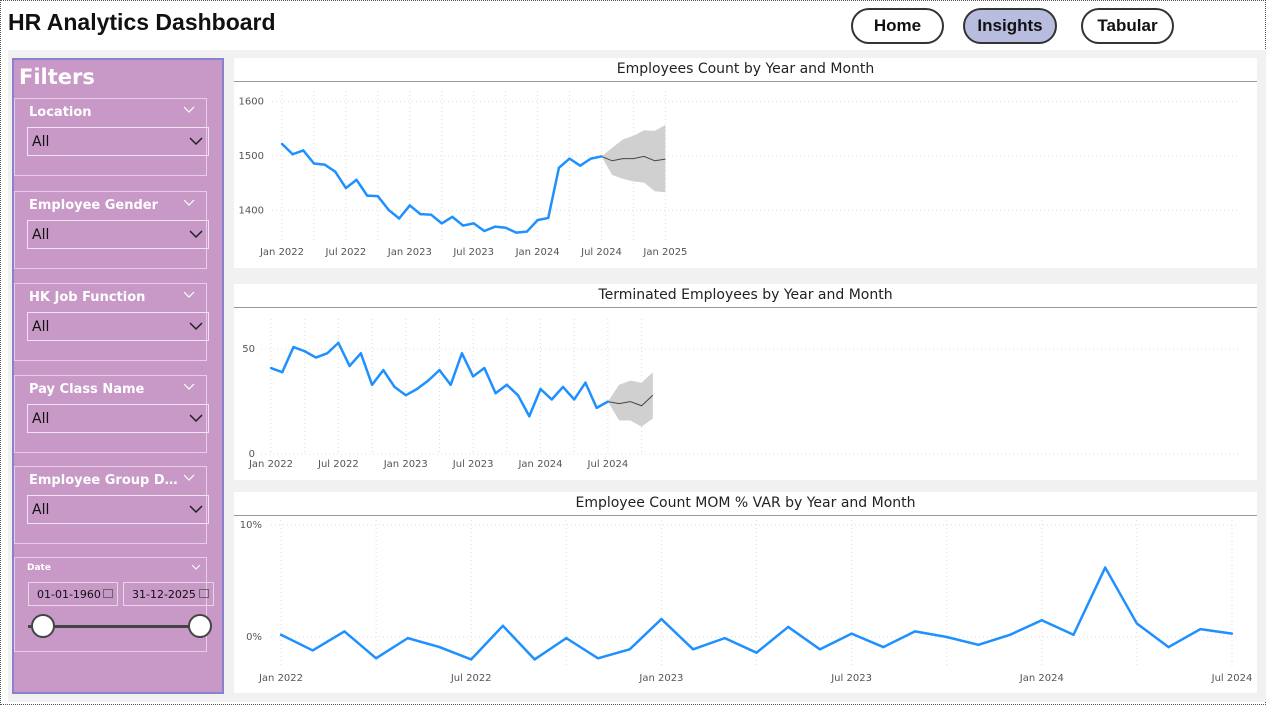 The height and width of the screenshot is (705, 1266). What do you see at coordinates (251, 101) in the screenshot?
I see `y-tick-label: 1600` at bounding box center [251, 101].